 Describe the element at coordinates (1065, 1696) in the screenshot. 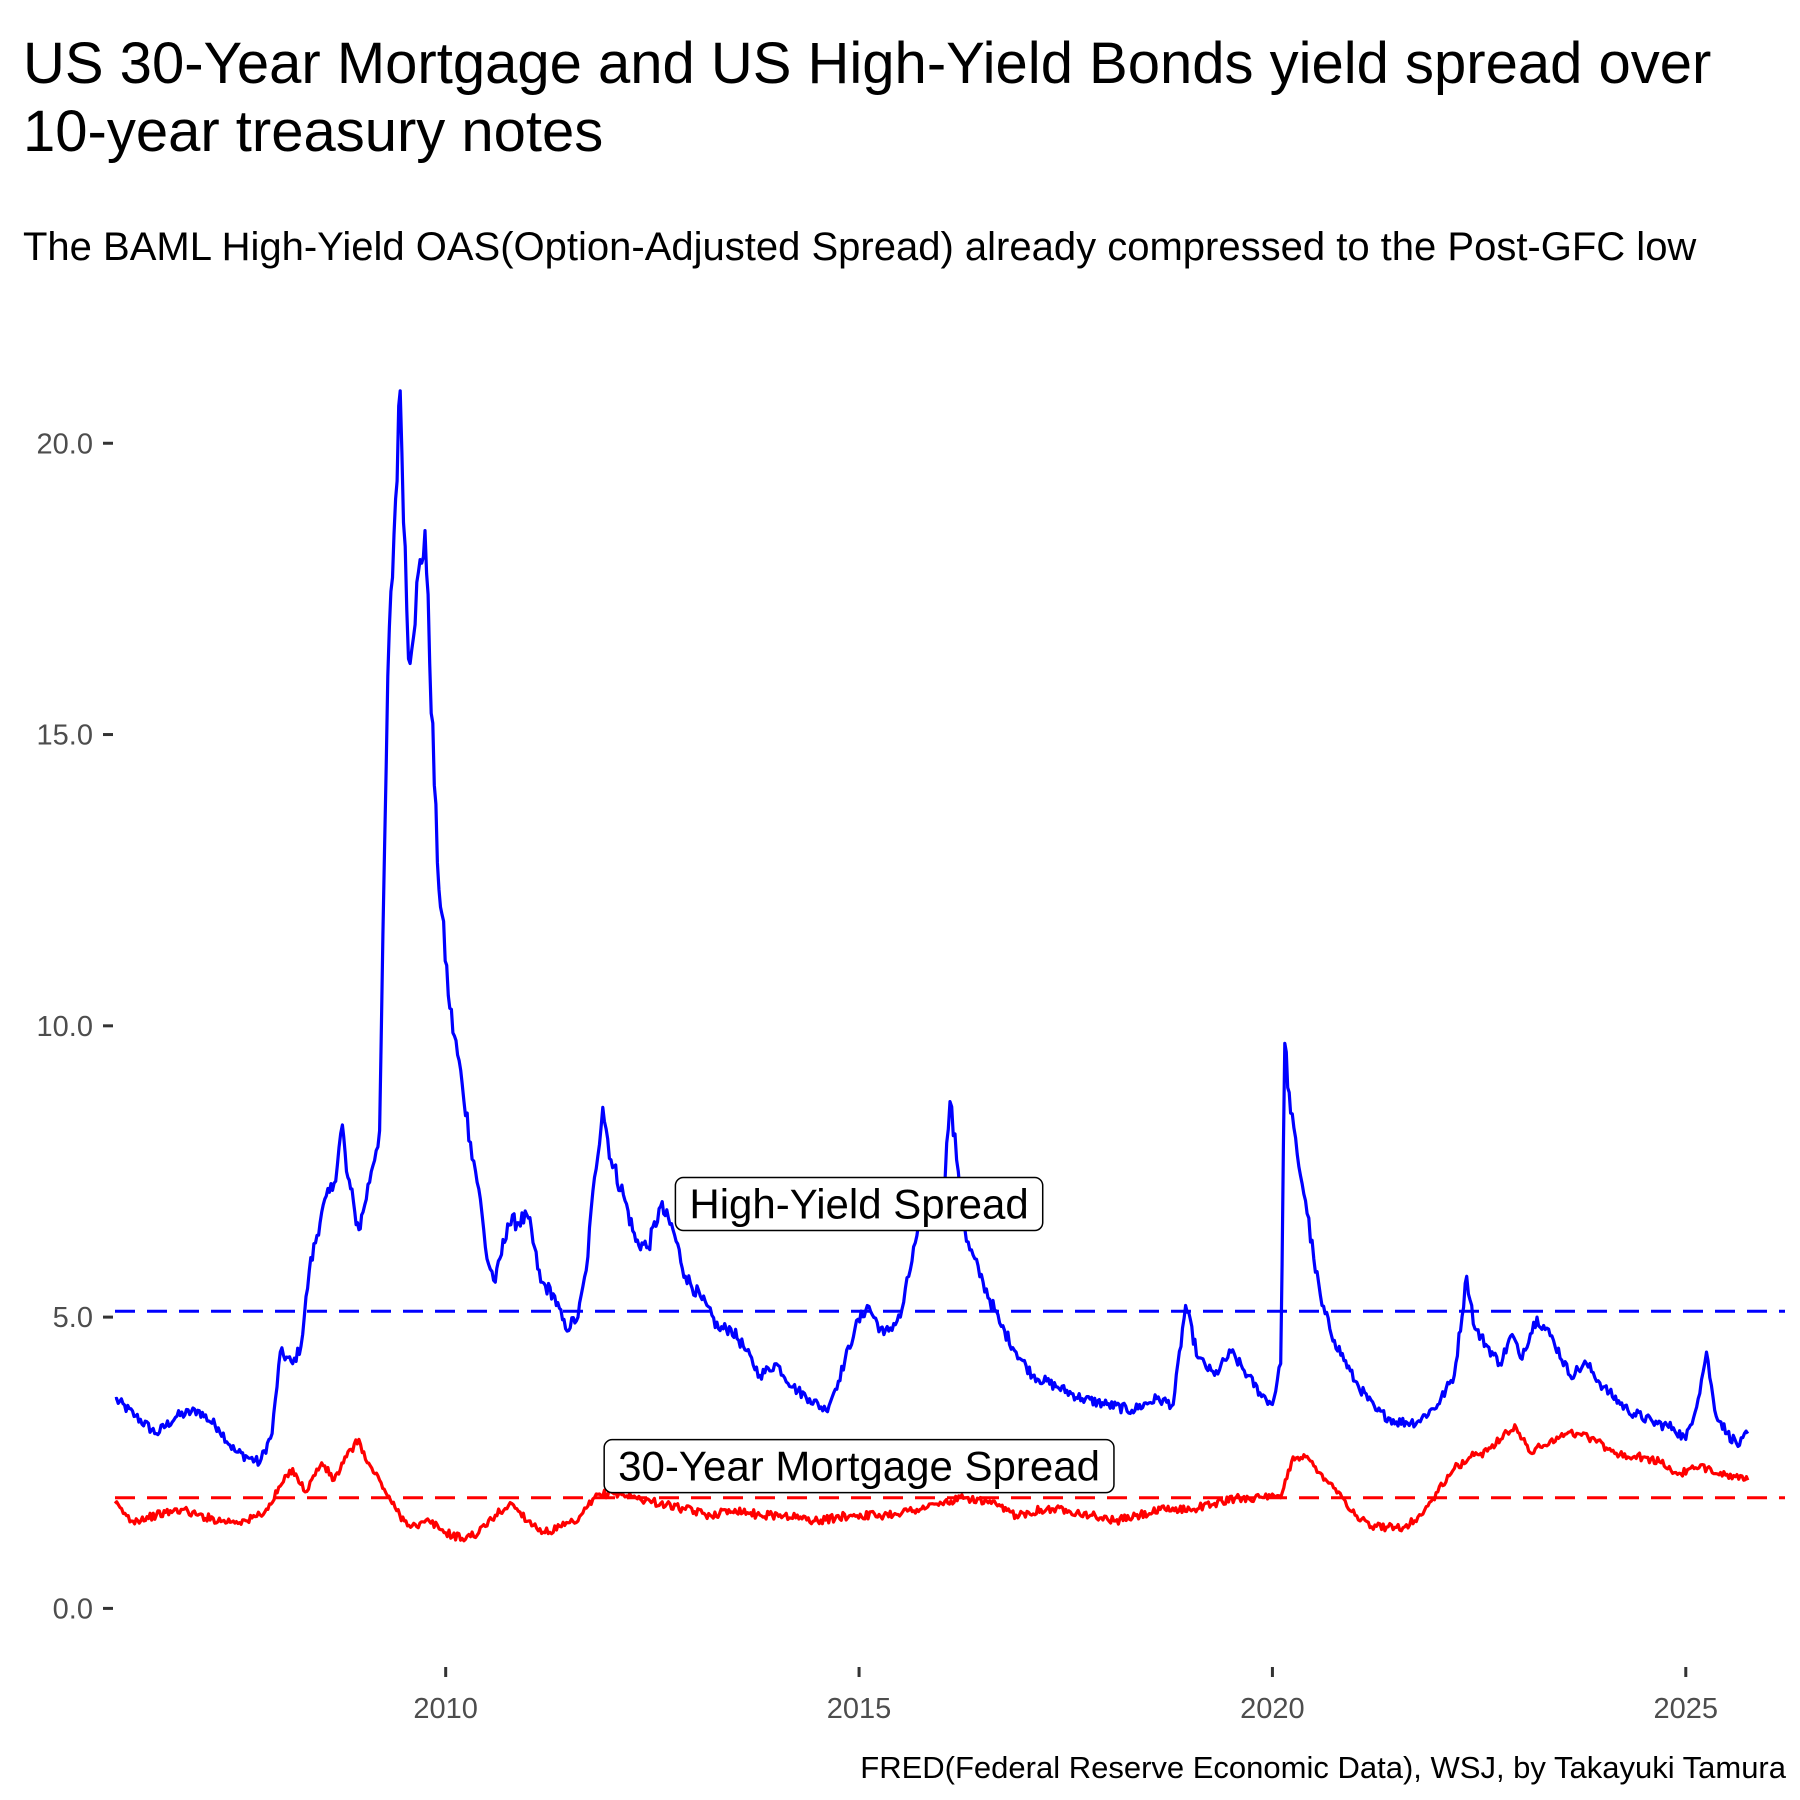

I see `x-axis: 2010 2015 2020 2025` at that location.